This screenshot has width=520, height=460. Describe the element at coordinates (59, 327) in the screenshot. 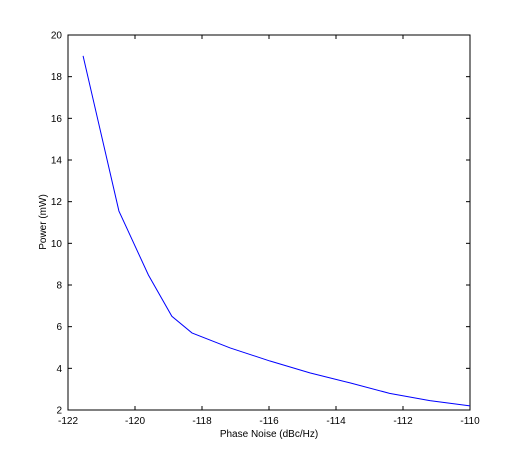

I see `y-tick-label: 6` at that location.